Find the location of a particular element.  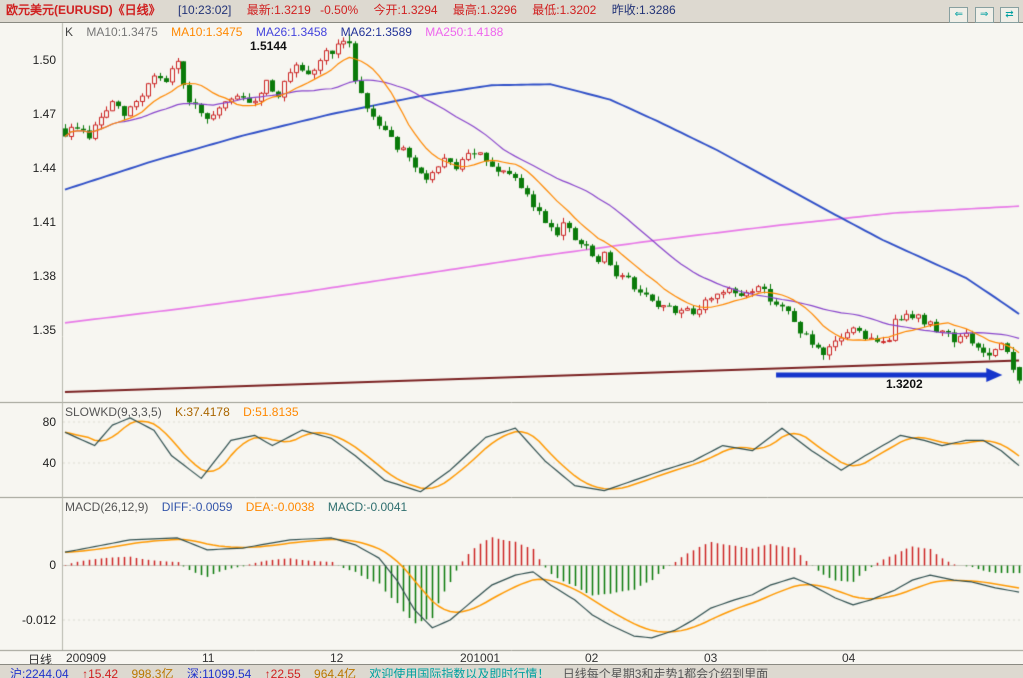

right-arrow-icon: ⇒ is located at coordinates (984, 14).